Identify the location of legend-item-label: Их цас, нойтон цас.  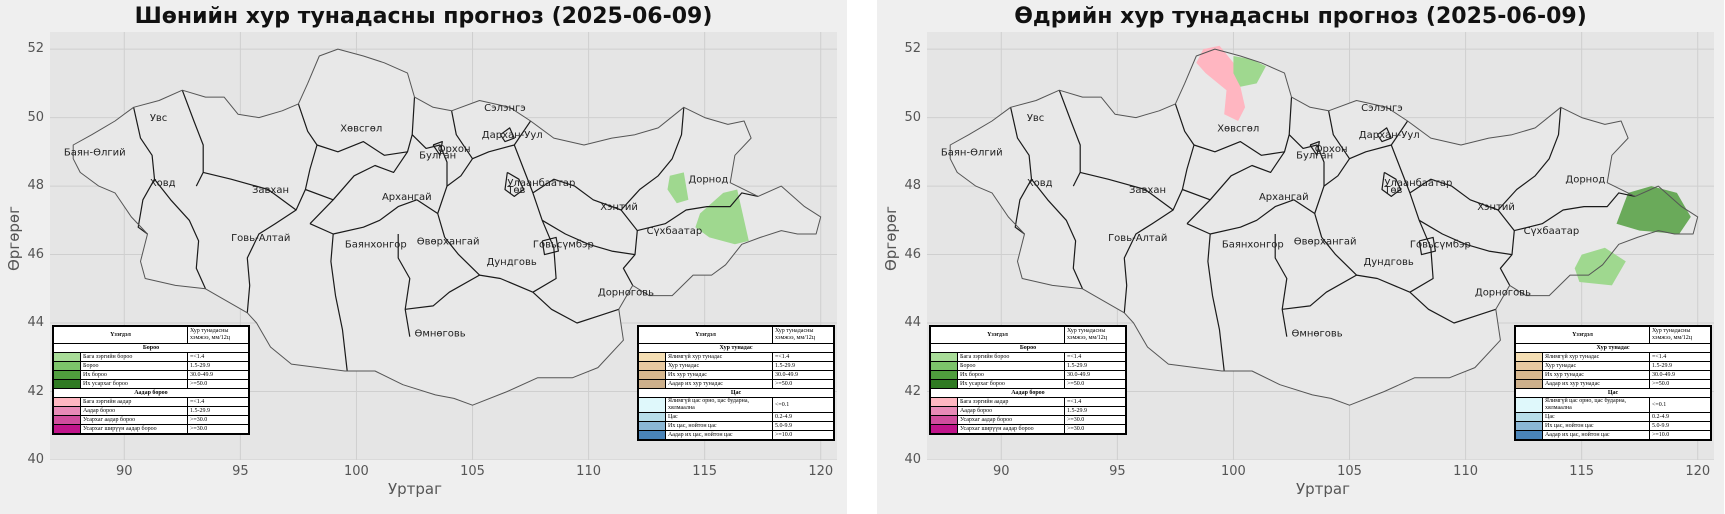
(1596, 426).